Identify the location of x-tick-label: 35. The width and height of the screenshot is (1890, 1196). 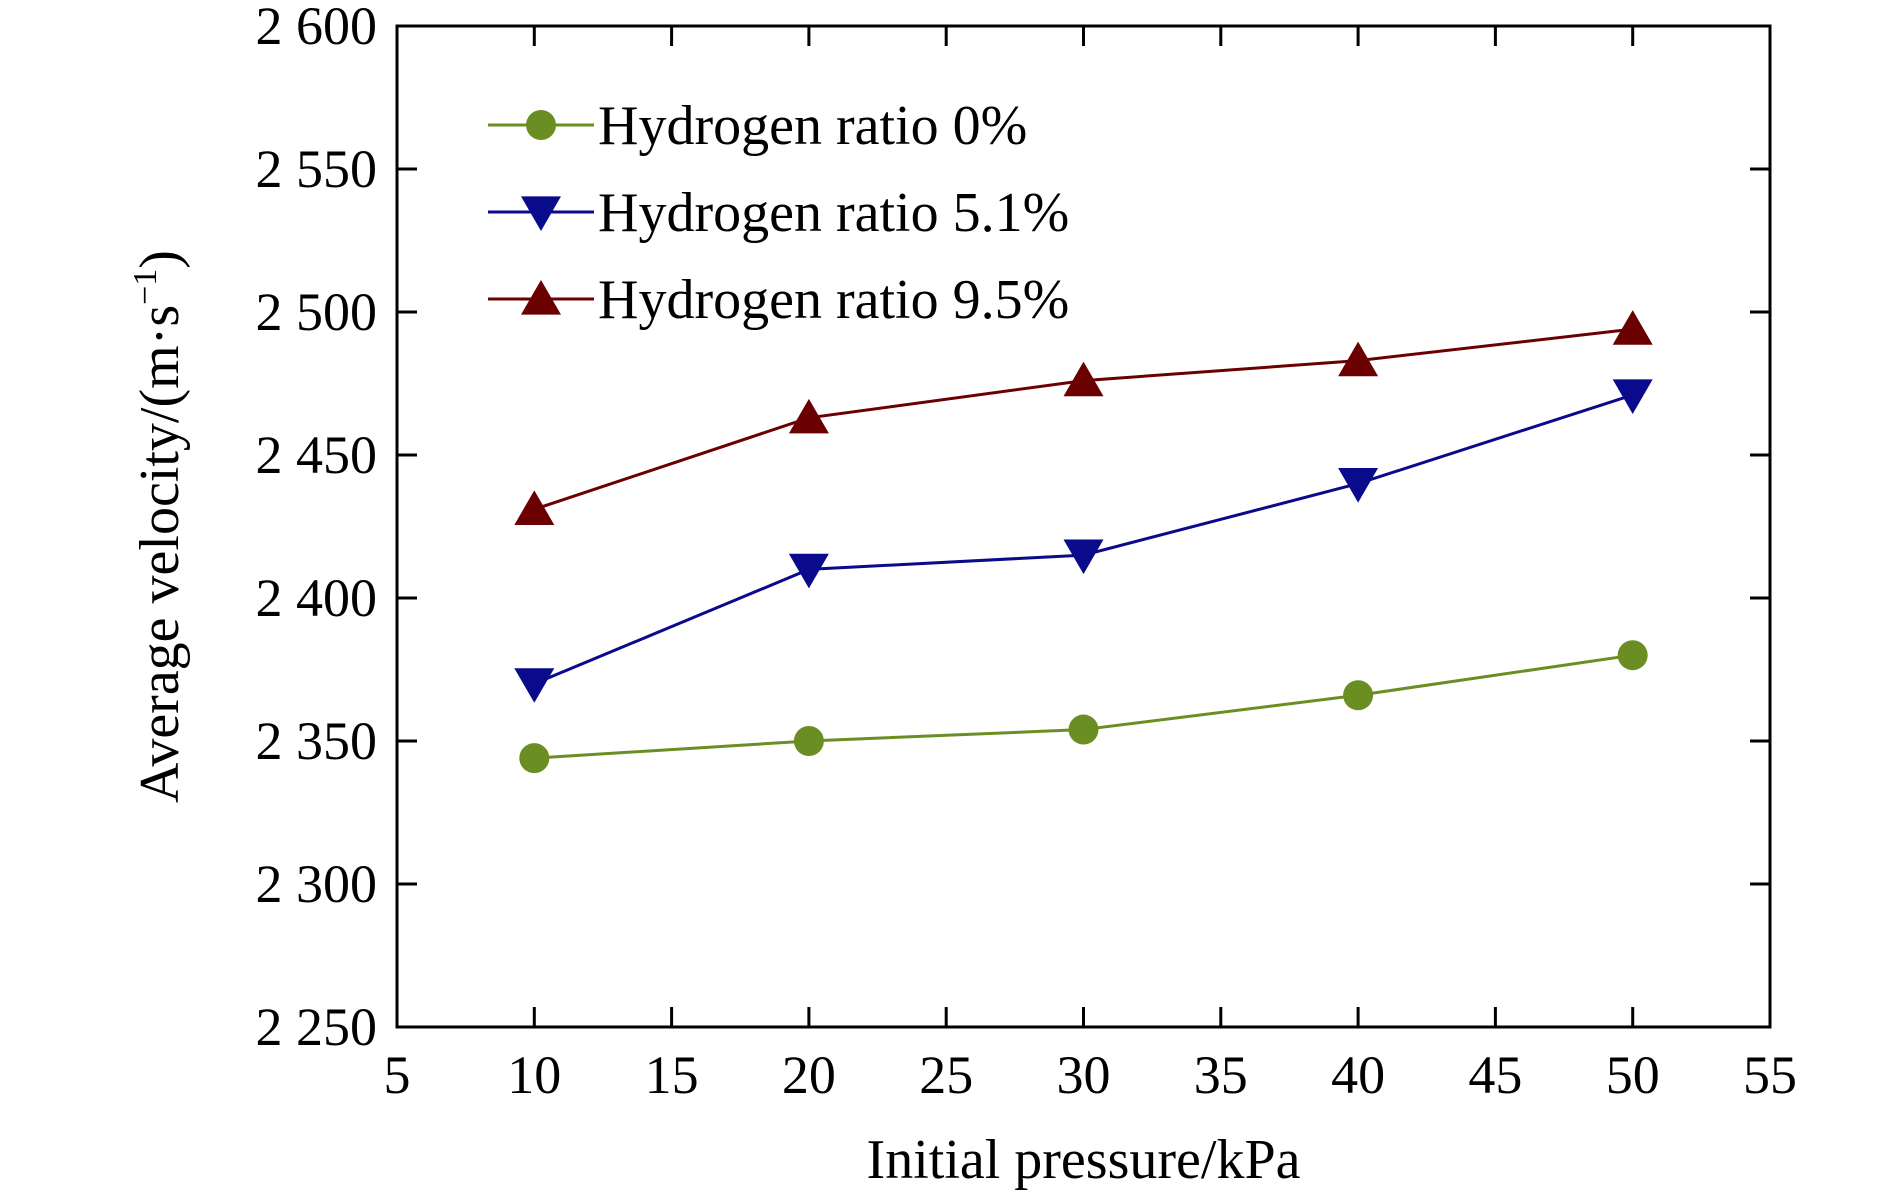
(1221, 1075).